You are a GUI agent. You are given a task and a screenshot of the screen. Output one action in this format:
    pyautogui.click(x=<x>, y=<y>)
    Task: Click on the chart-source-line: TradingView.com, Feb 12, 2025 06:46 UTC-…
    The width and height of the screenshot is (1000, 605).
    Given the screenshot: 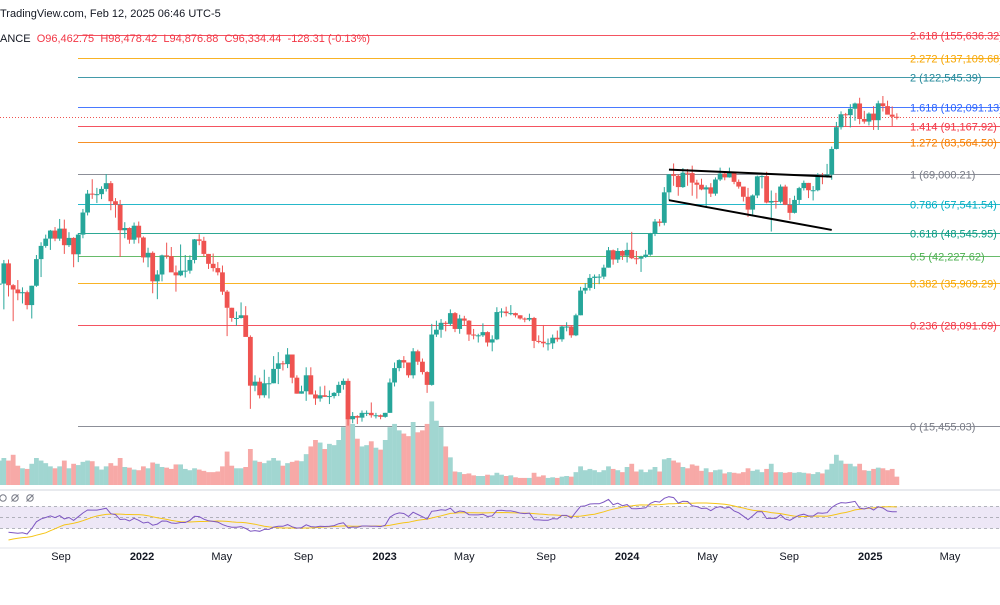 What is the action you would take?
    pyautogui.click(x=110, y=14)
    